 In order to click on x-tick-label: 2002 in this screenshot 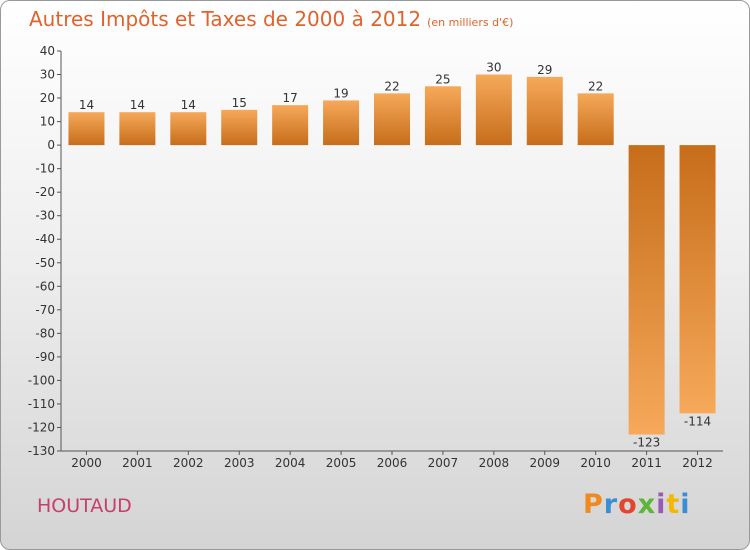, I will do `click(188, 463)`.